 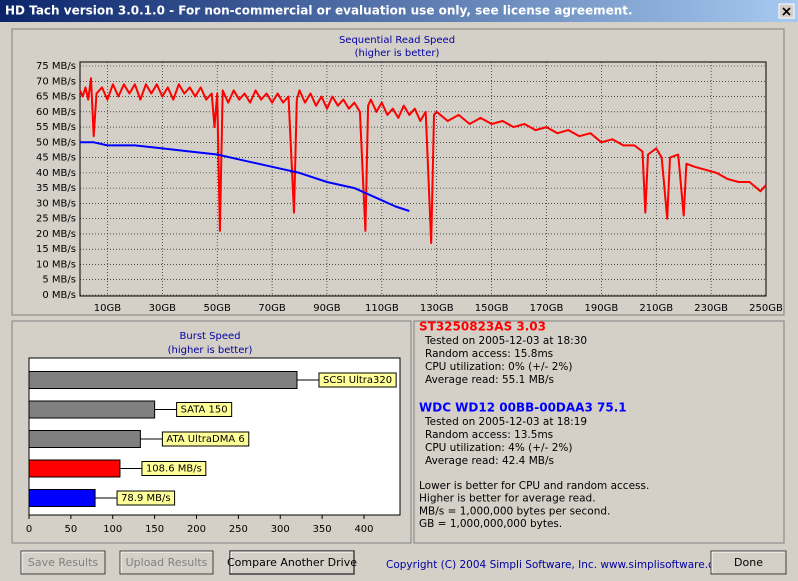 What do you see at coordinates (112, 529) in the screenshot?
I see `x-tick-label: 100` at bounding box center [112, 529].